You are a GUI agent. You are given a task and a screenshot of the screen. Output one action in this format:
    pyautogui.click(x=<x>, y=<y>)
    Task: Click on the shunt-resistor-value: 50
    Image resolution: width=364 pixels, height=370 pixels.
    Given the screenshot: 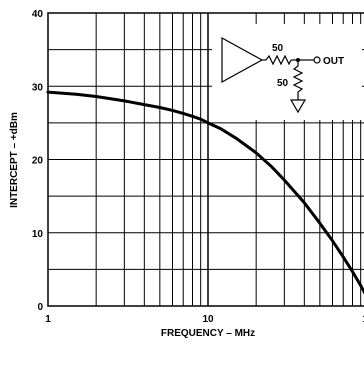 What is the action you would take?
    pyautogui.click(x=283, y=83)
    